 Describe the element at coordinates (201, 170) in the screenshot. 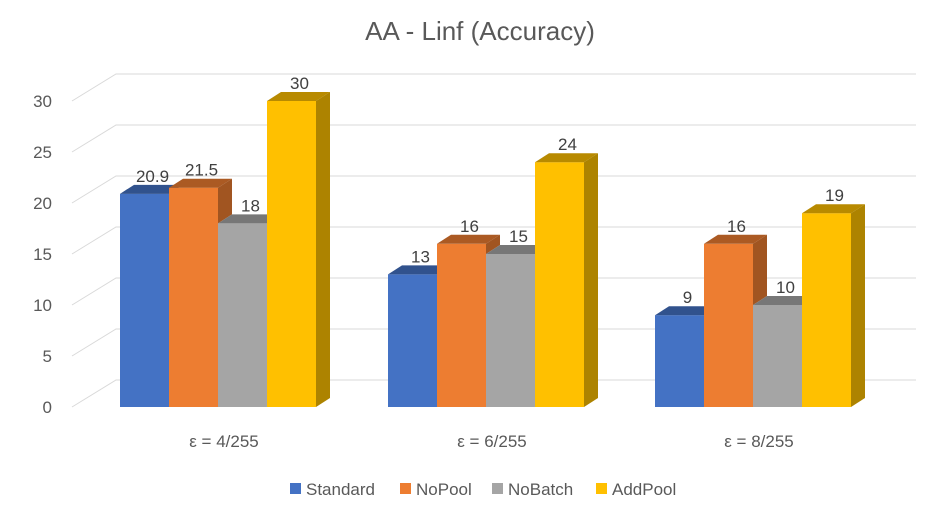

I see `data-label: 21.5` at that location.